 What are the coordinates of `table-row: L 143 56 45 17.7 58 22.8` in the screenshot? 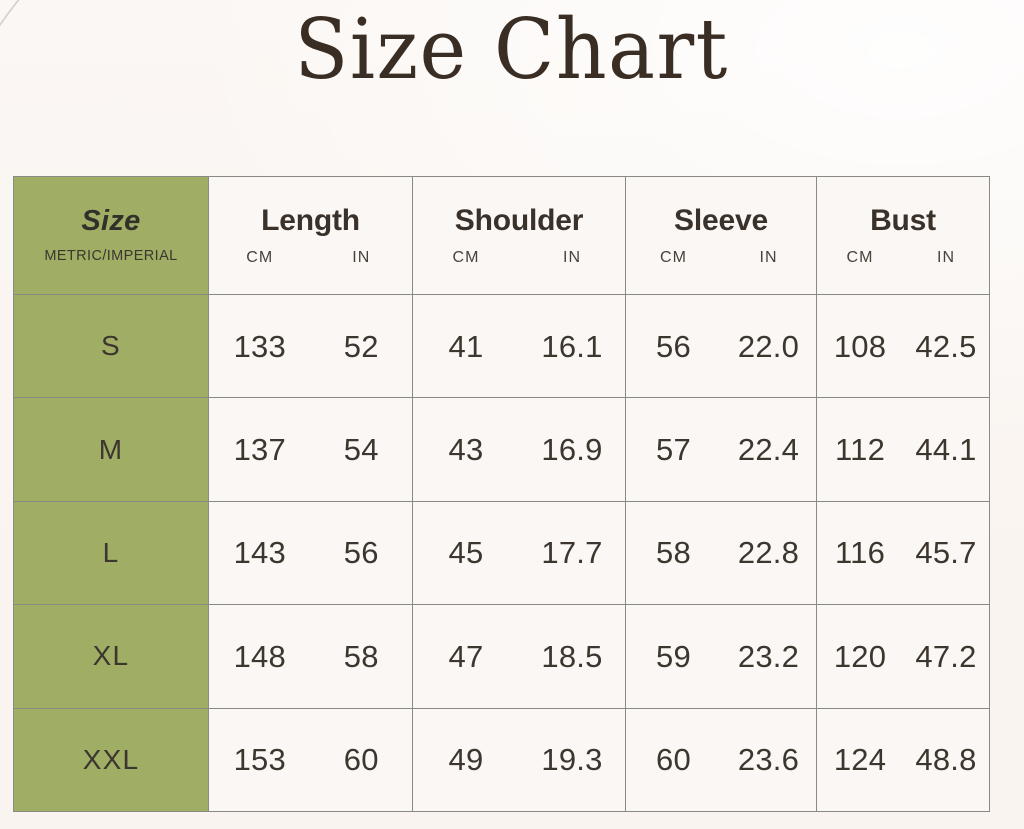 It's located at (501, 553).